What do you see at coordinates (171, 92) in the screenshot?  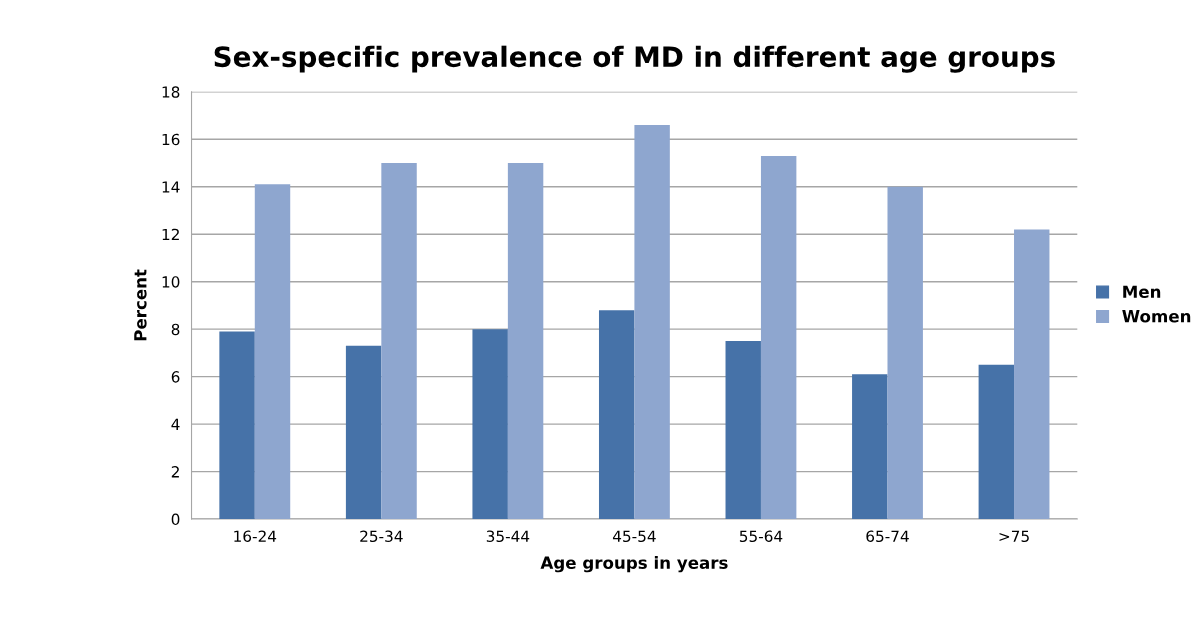 I see `y-tick-label: 18` at bounding box center [171, 92].